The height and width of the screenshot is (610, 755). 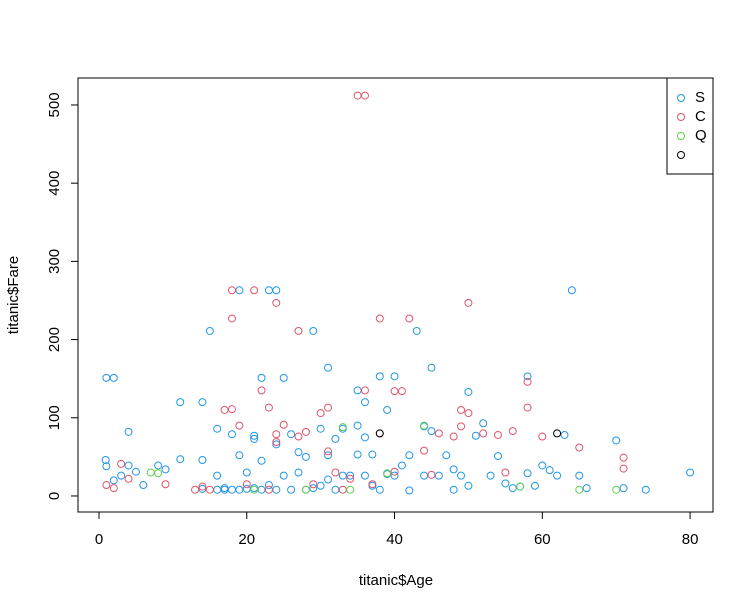 What do you see at coordinates (54, 183) in the screenshot?
I see `y-tick-label: 400` at bounding box center [54, 183].